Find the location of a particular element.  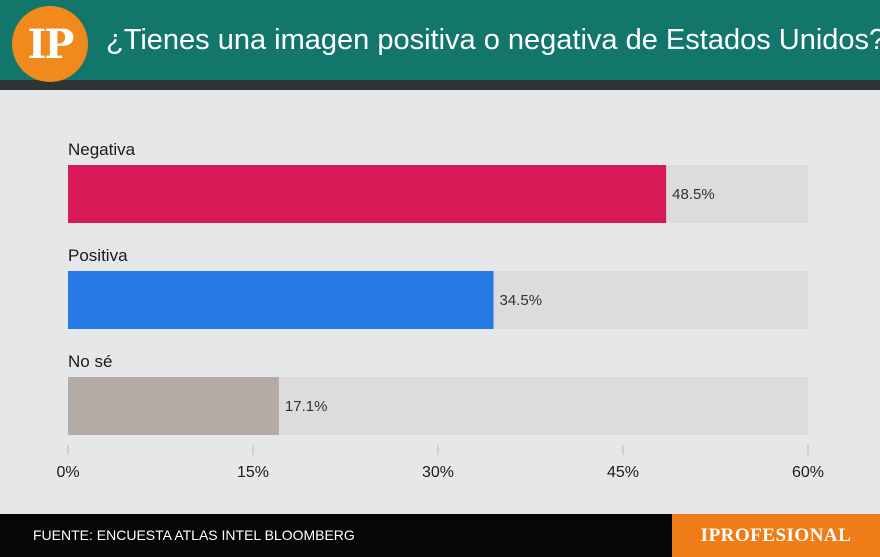

x-tick-label: 45% is located at coordinates (623, 472).